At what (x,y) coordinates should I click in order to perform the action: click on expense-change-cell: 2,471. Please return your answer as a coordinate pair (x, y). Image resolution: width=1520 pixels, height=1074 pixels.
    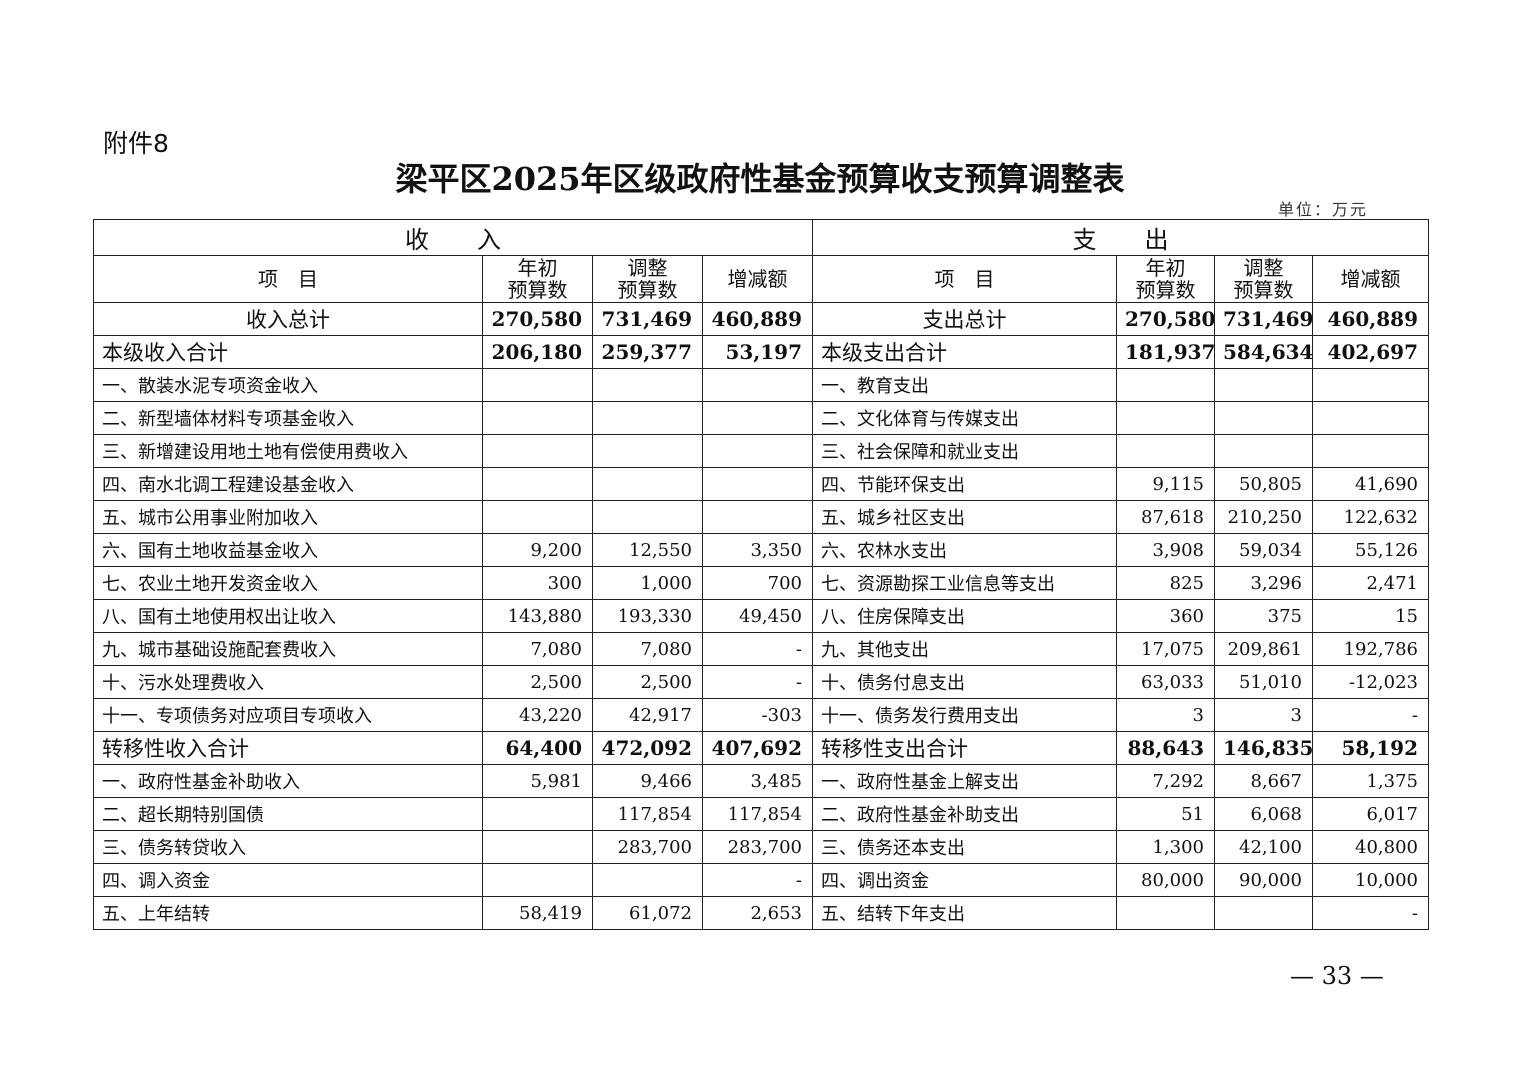
    Looking at the image, I should click on (1370, 583).